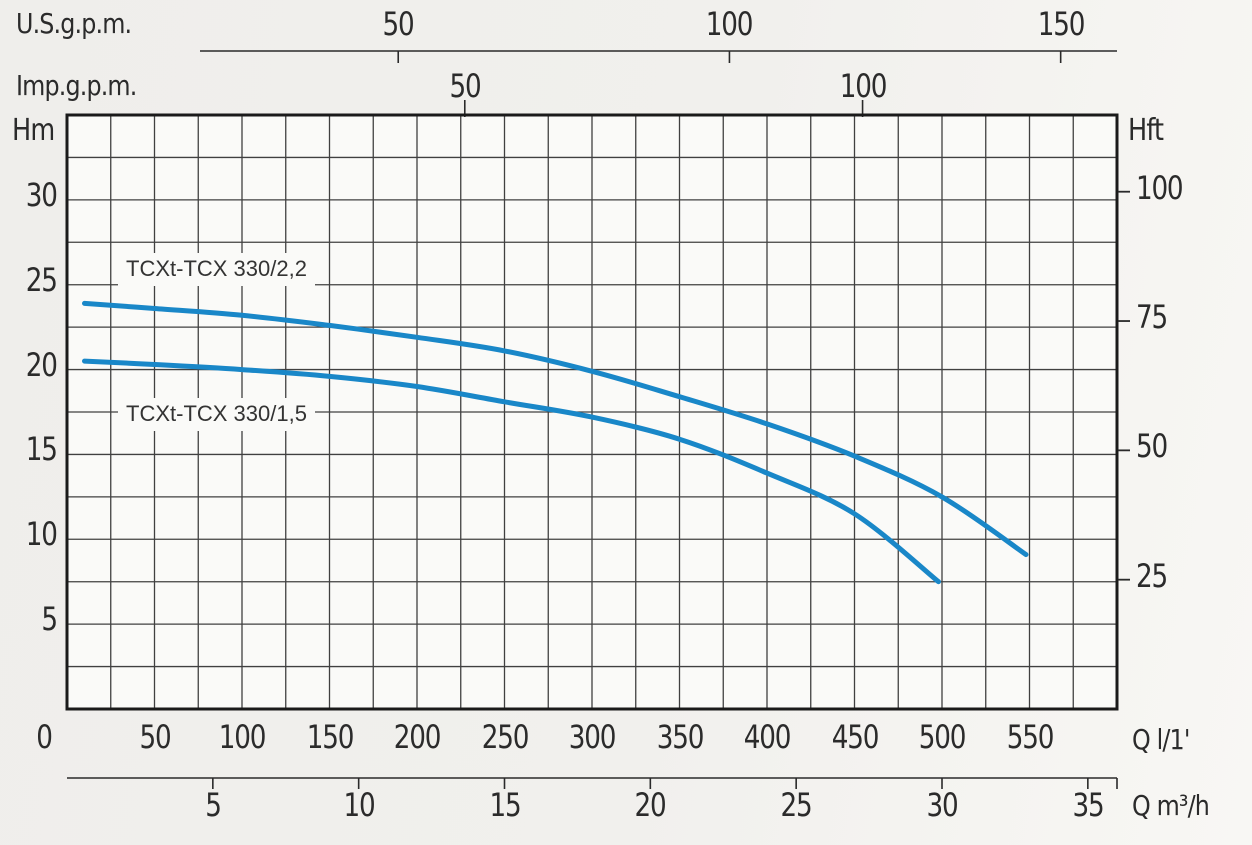 The image size is (1252, 845). I want to click on flow-l1-axis-label: Q l/1', so click(1161, 739).